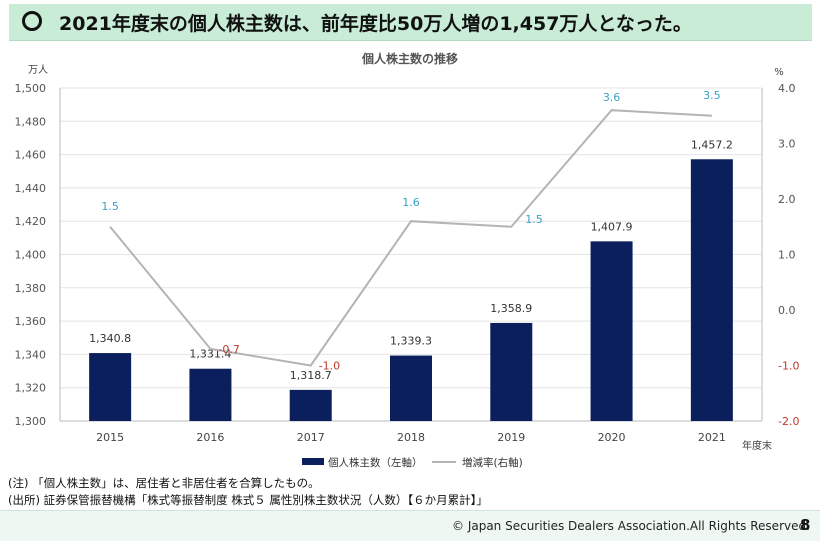 This screenshot has height=541, width=820. Describe the element at coordinates (411, 341) in the screenshot. I see `bar-data-label: 1,339.3` at that location.